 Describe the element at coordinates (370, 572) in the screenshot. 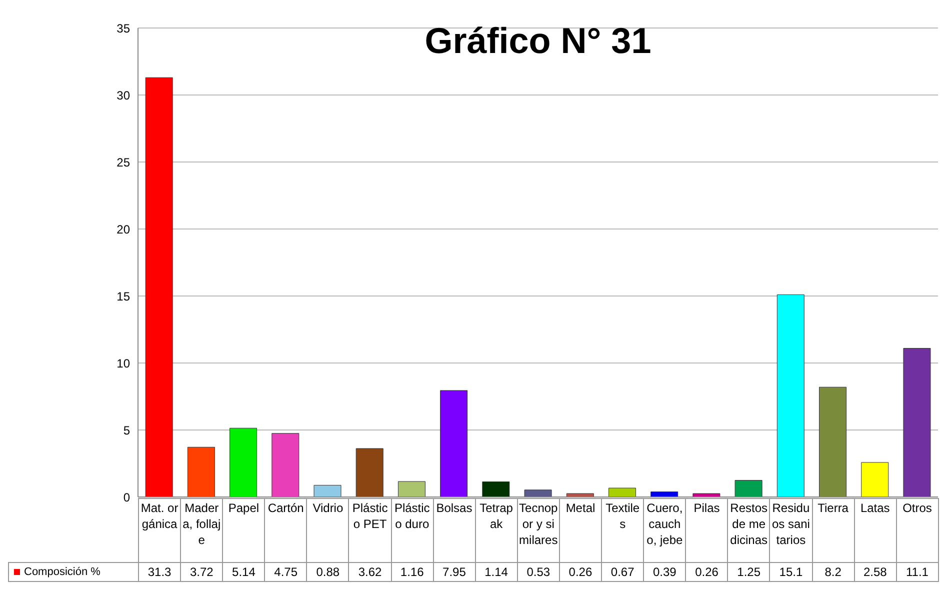

I see `data-label: 3.62` at that location.